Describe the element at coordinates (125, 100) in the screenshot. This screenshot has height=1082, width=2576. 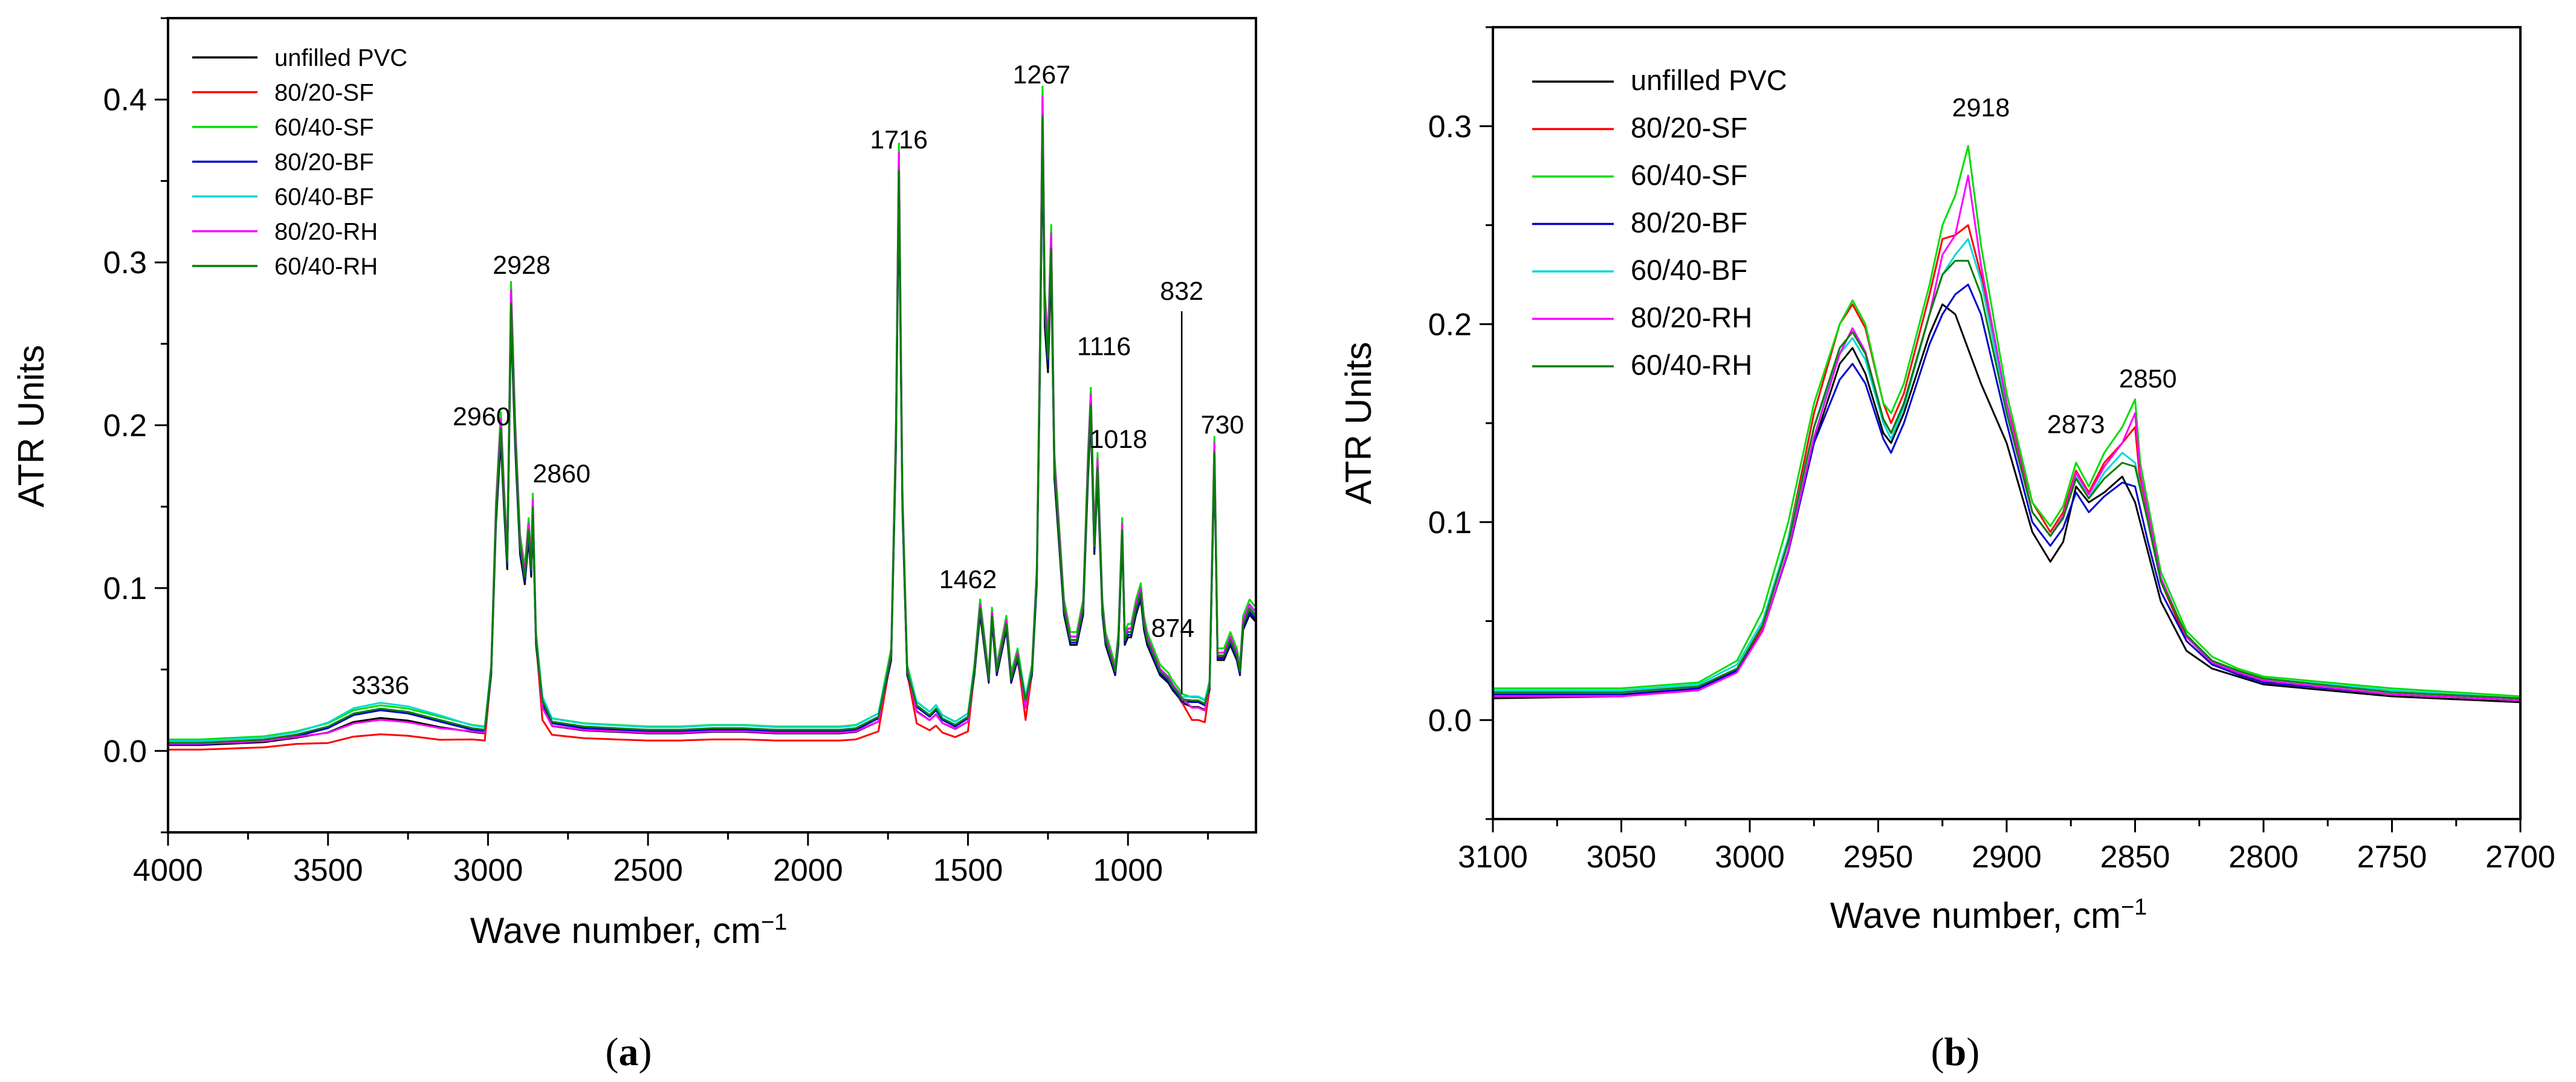
I see `y-tick-label: 0.4` at that location.